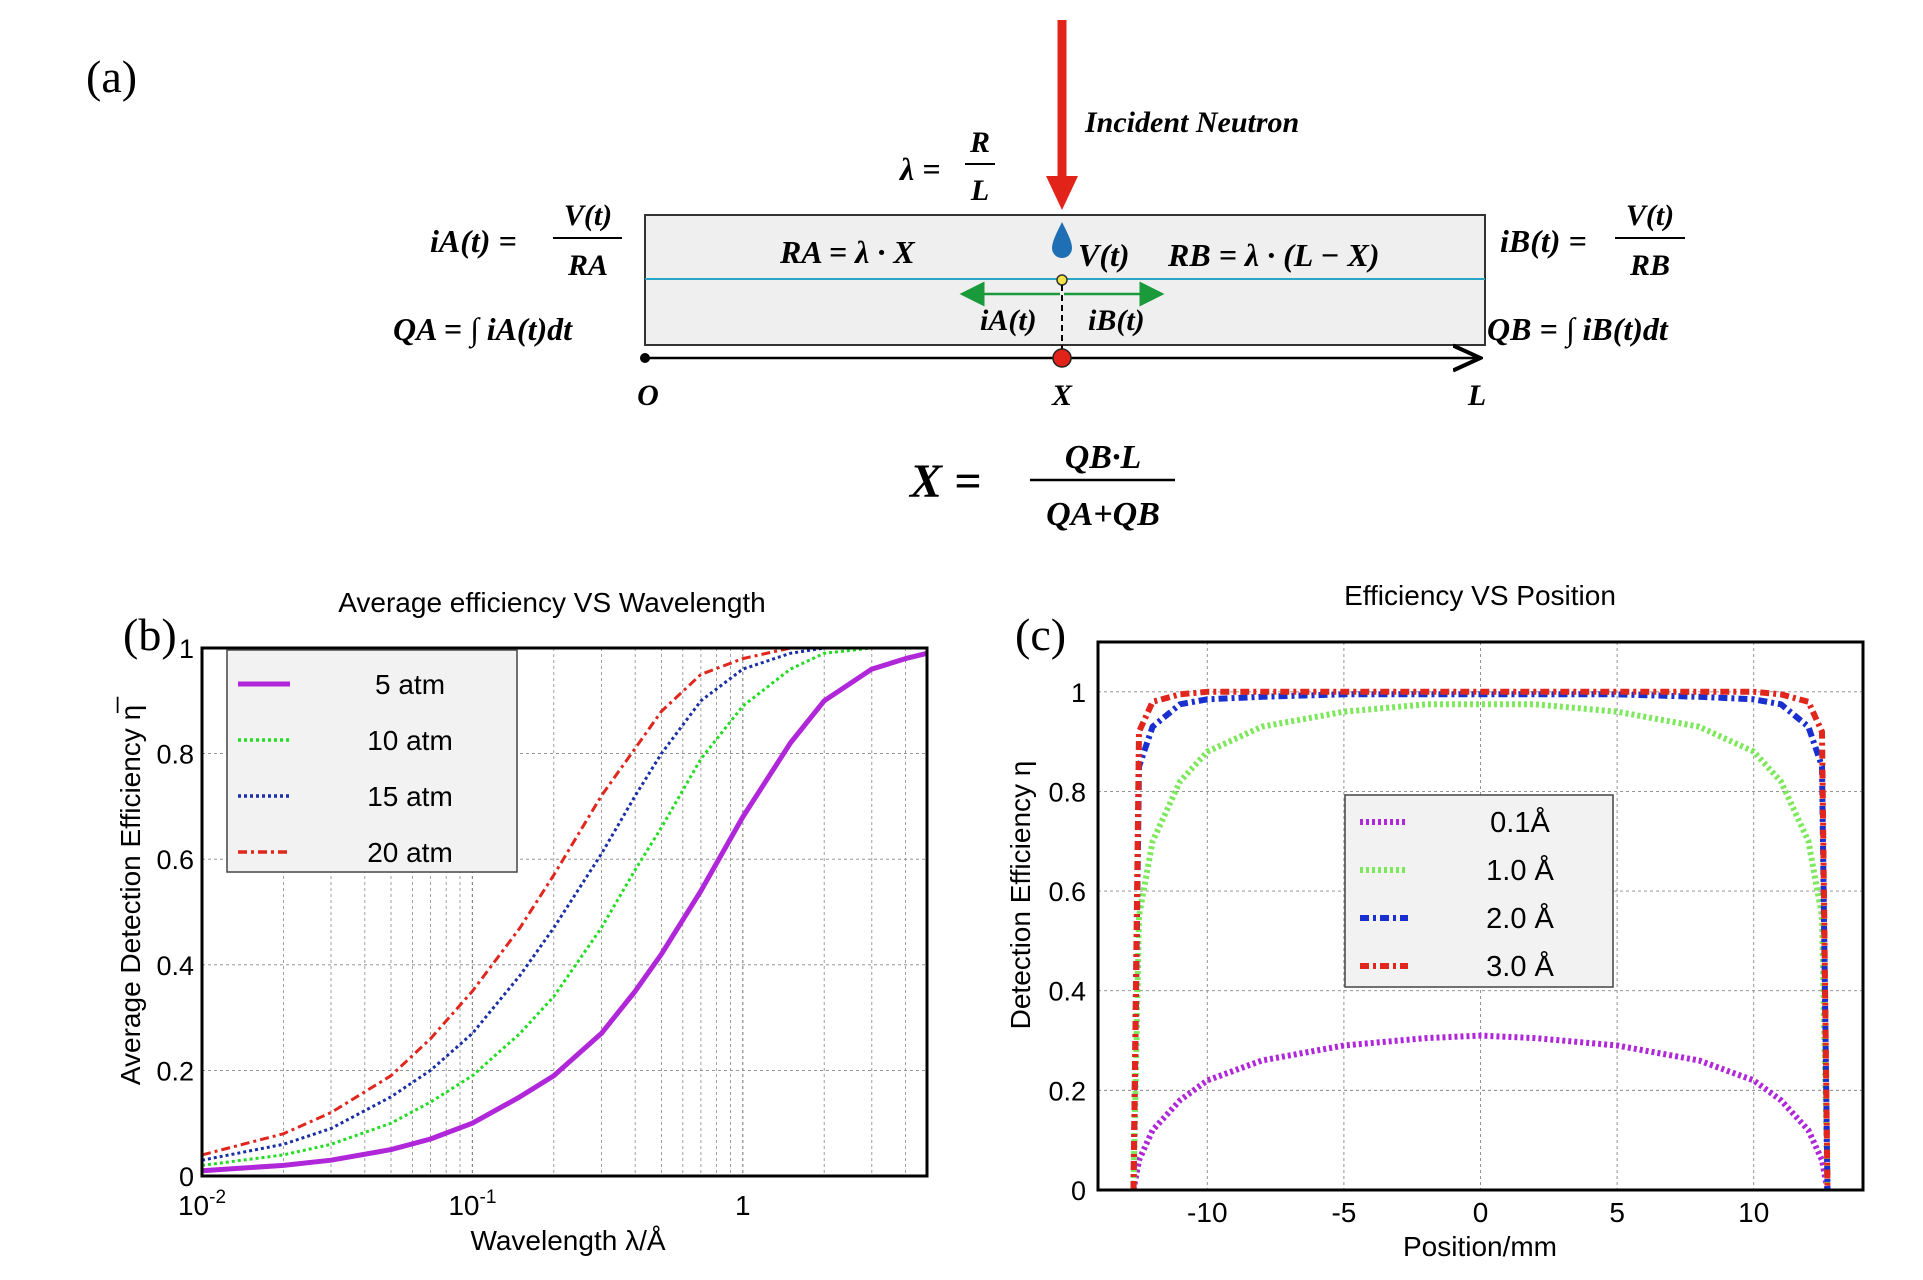 This screenshot has height=1280, width=1923. I want to click on chart-c-y-tick-label: 0.6, so click(1067, 892).